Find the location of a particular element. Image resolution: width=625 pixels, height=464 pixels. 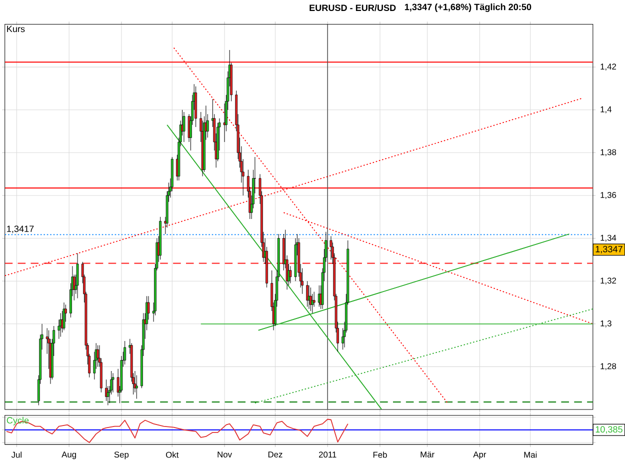

y-tick-label: 1,34 is located at coordinates (608, 238).